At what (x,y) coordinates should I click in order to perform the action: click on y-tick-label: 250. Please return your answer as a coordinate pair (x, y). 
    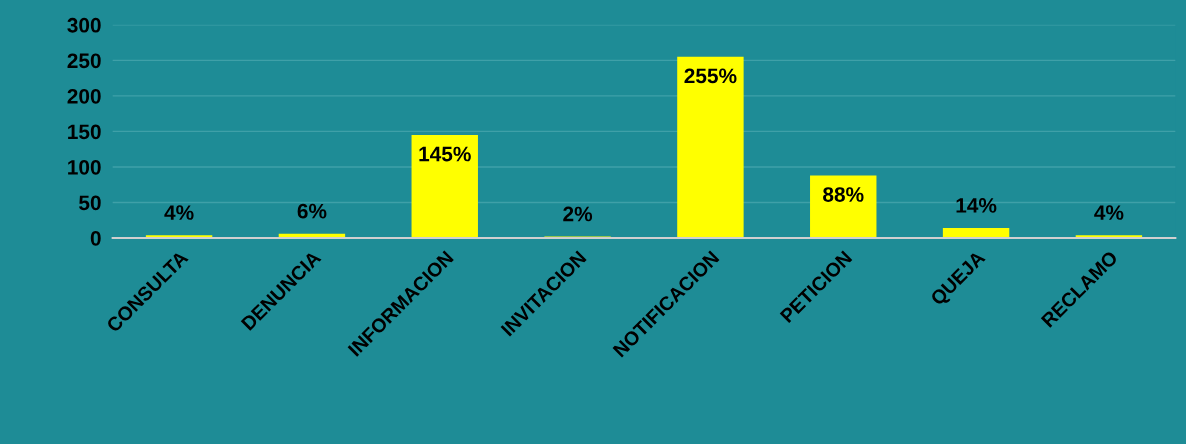
    Looking at the image, I should click on (84, 61).